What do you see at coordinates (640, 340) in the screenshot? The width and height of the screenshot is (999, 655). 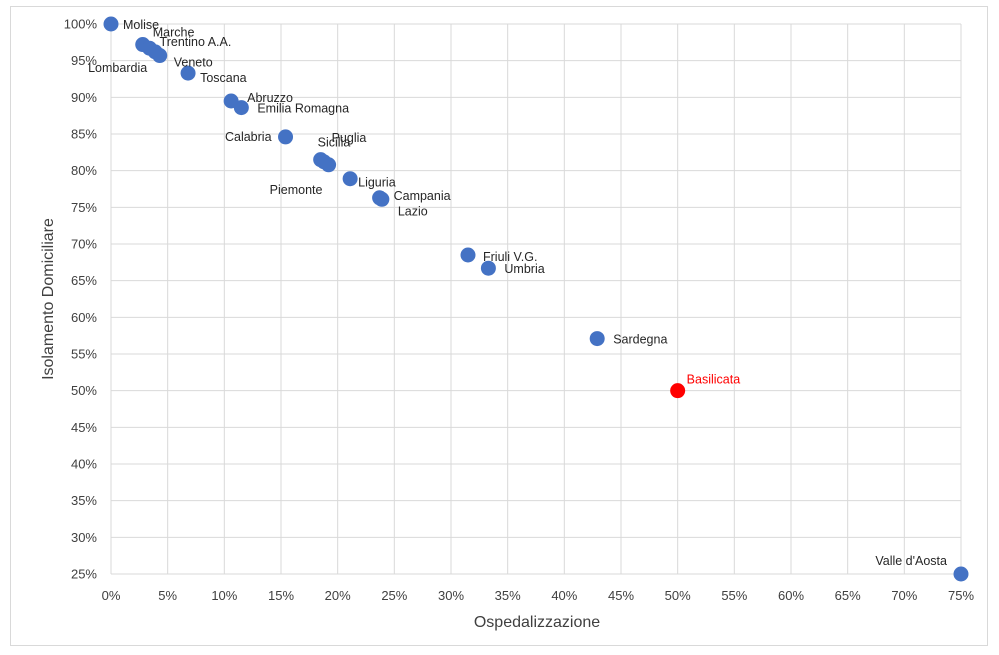 I see `point-label: Sardegna` at bounding box center [640, 340].